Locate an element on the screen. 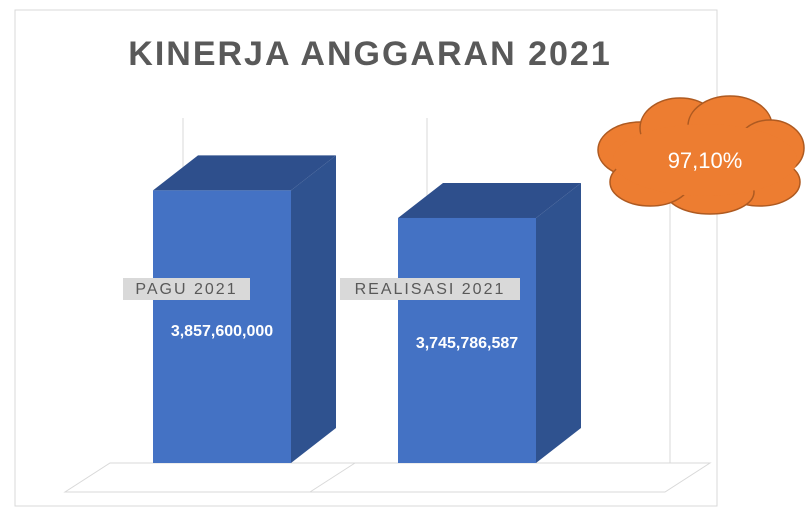 This screenshot has height=516, width=807. data-label: 3,857,600,000 is located at coordinates (222, 331).